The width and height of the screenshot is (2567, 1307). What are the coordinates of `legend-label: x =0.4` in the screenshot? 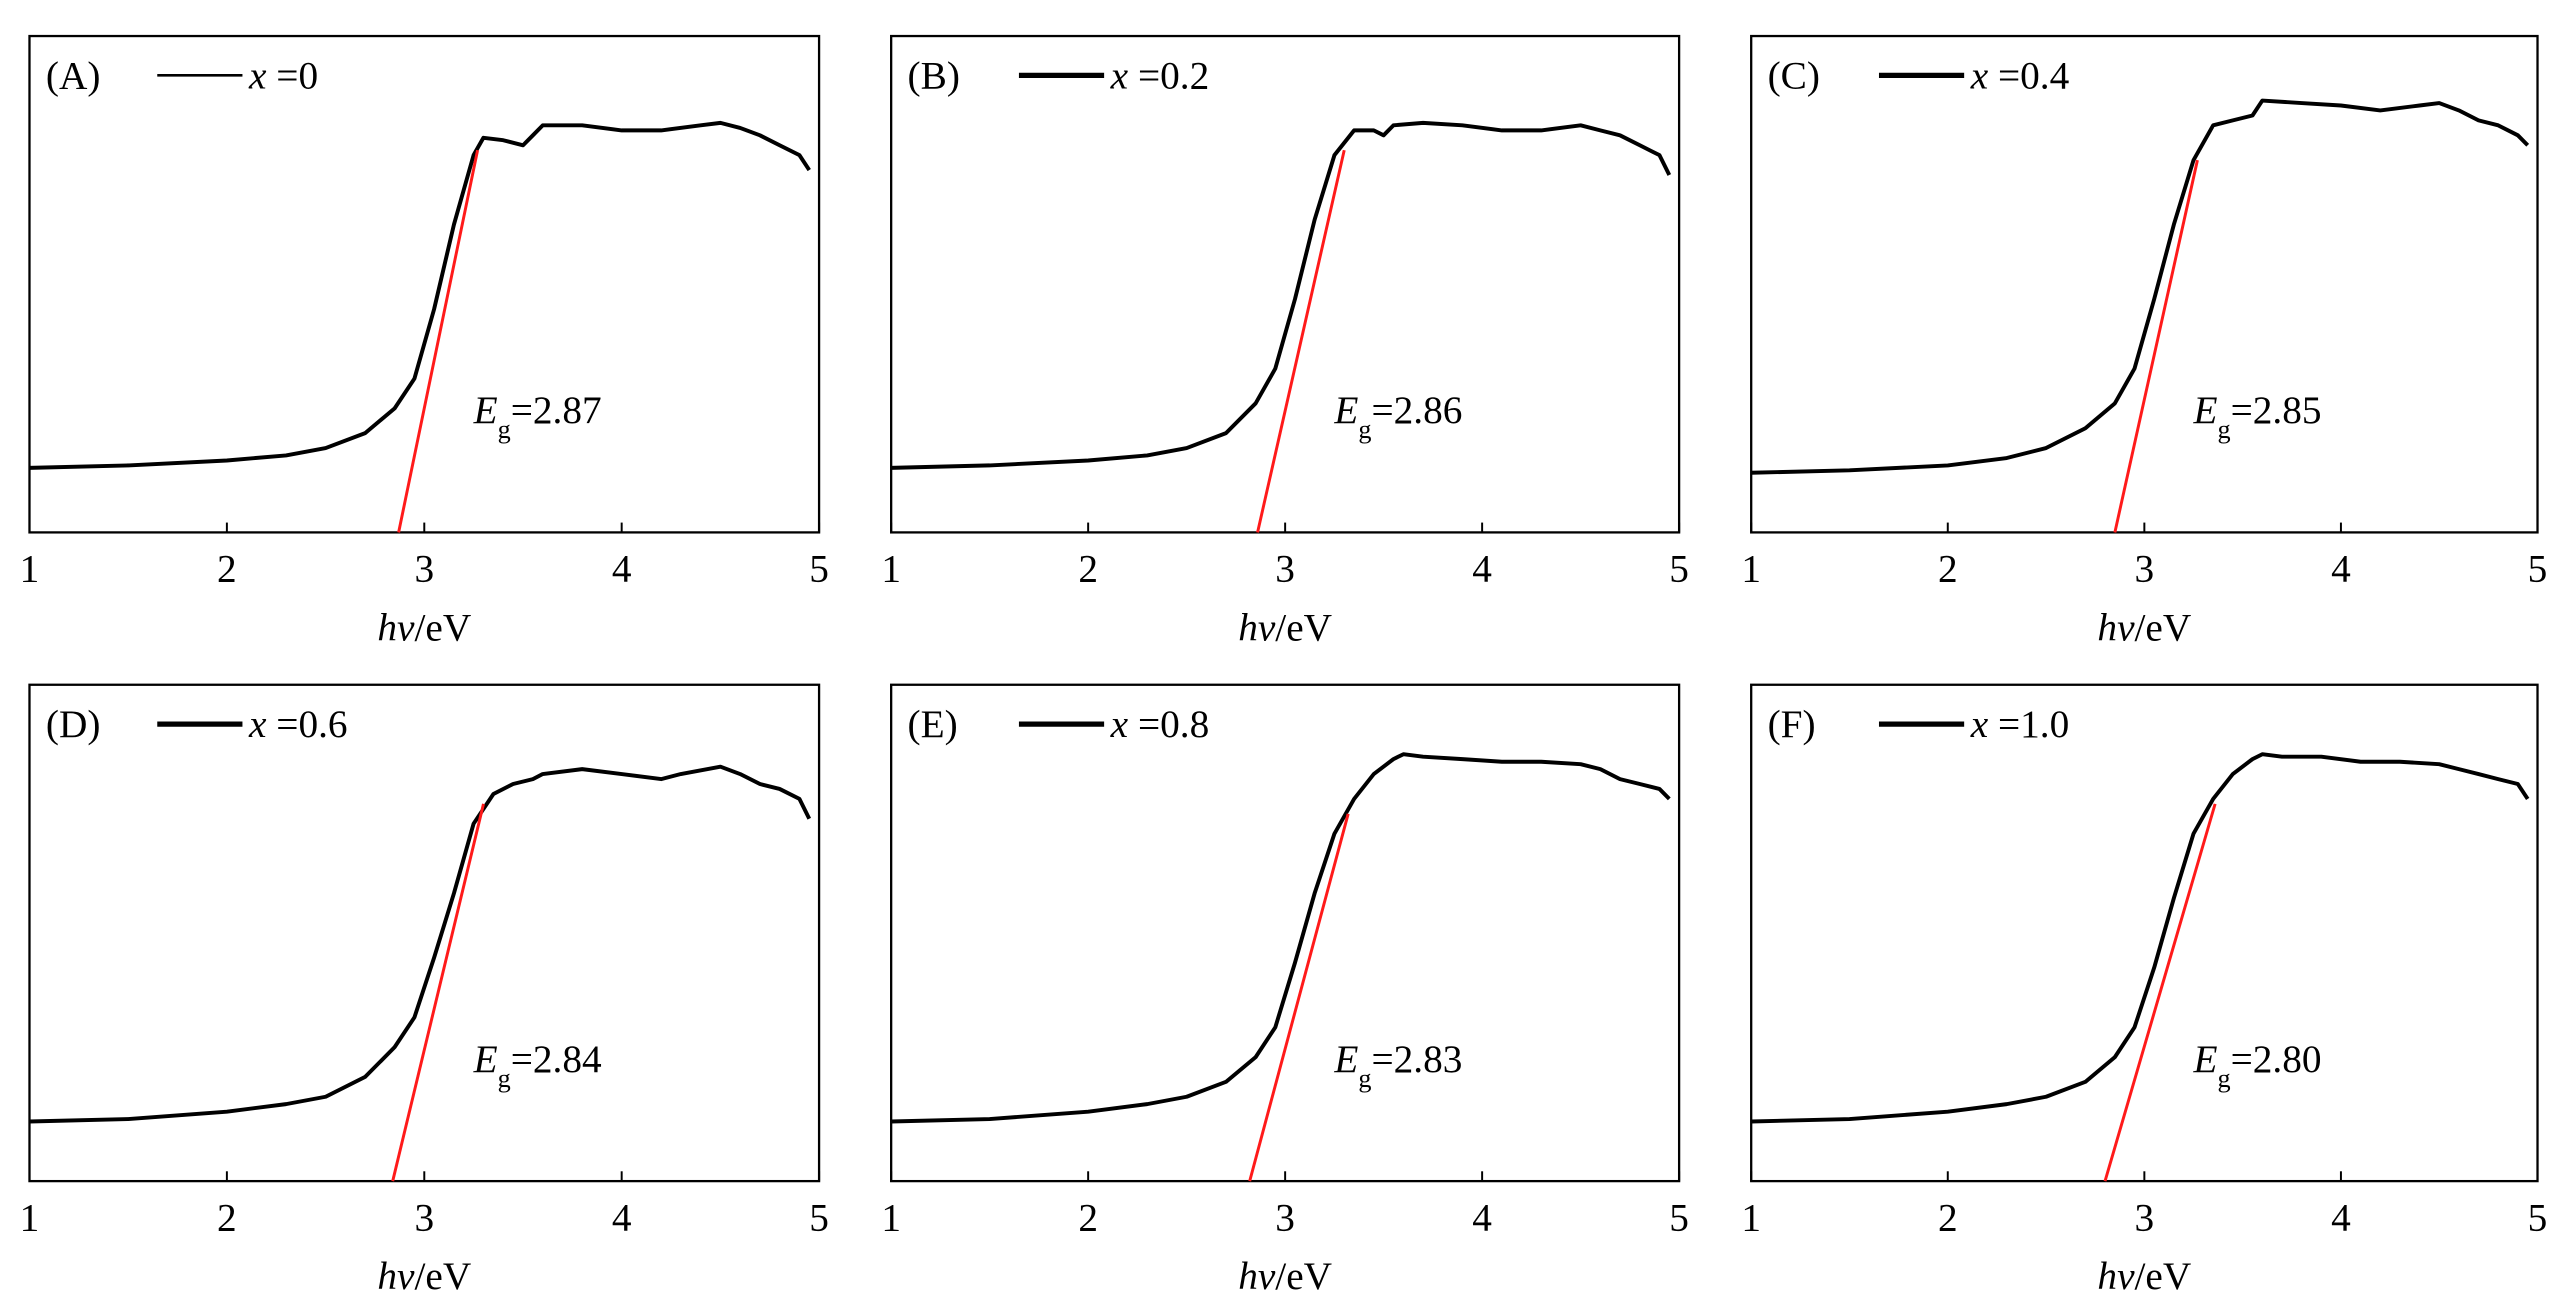 It's located at (2020, 75).